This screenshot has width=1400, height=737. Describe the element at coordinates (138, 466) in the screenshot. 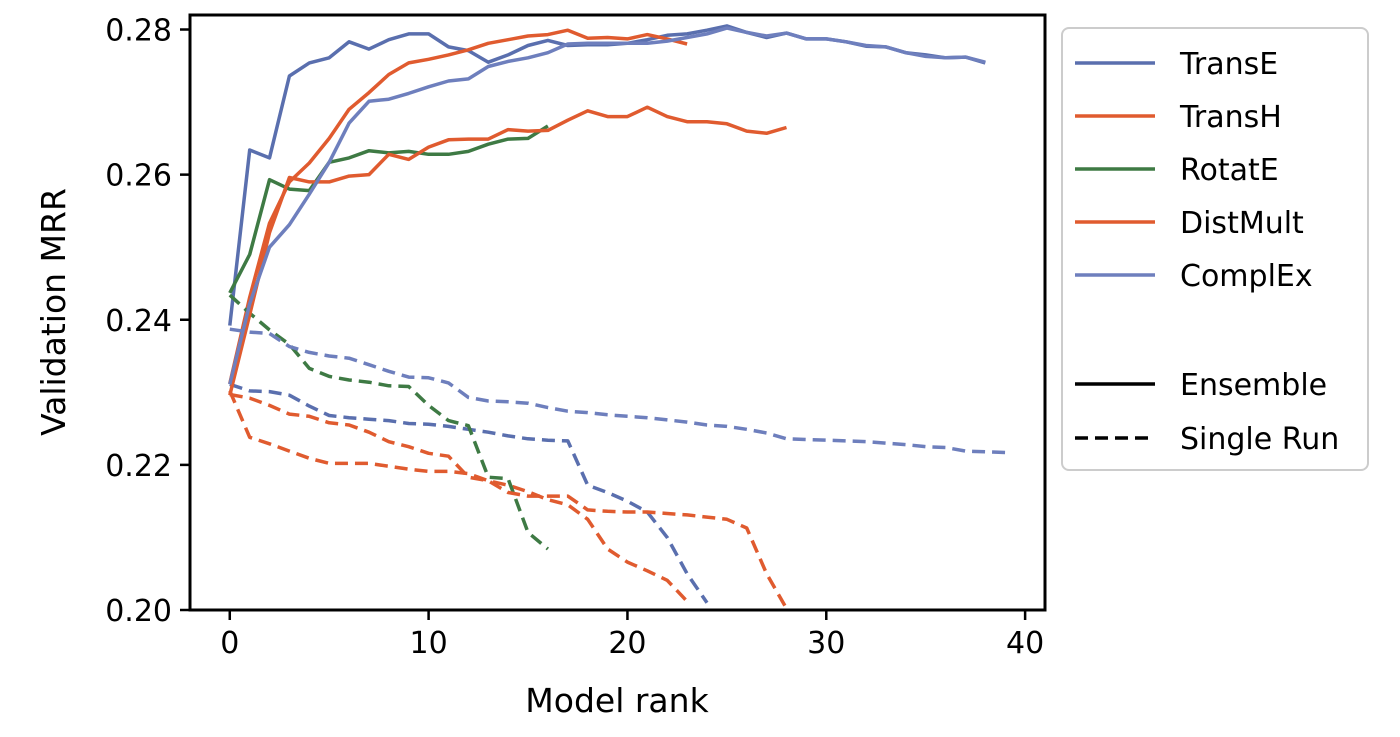

I see `y-tick-label: 0.22` at that location.